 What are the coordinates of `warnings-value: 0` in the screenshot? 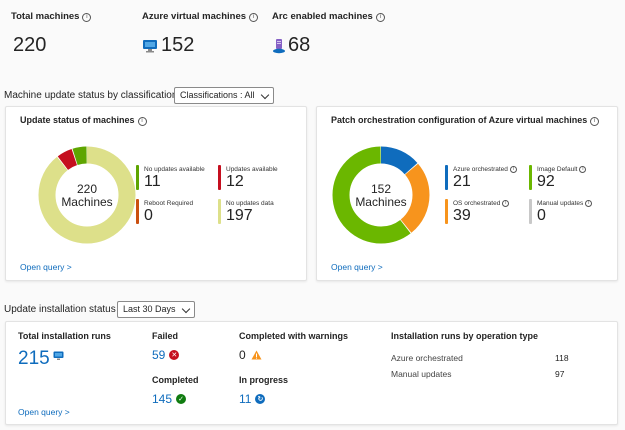 It's located at (242, 355).